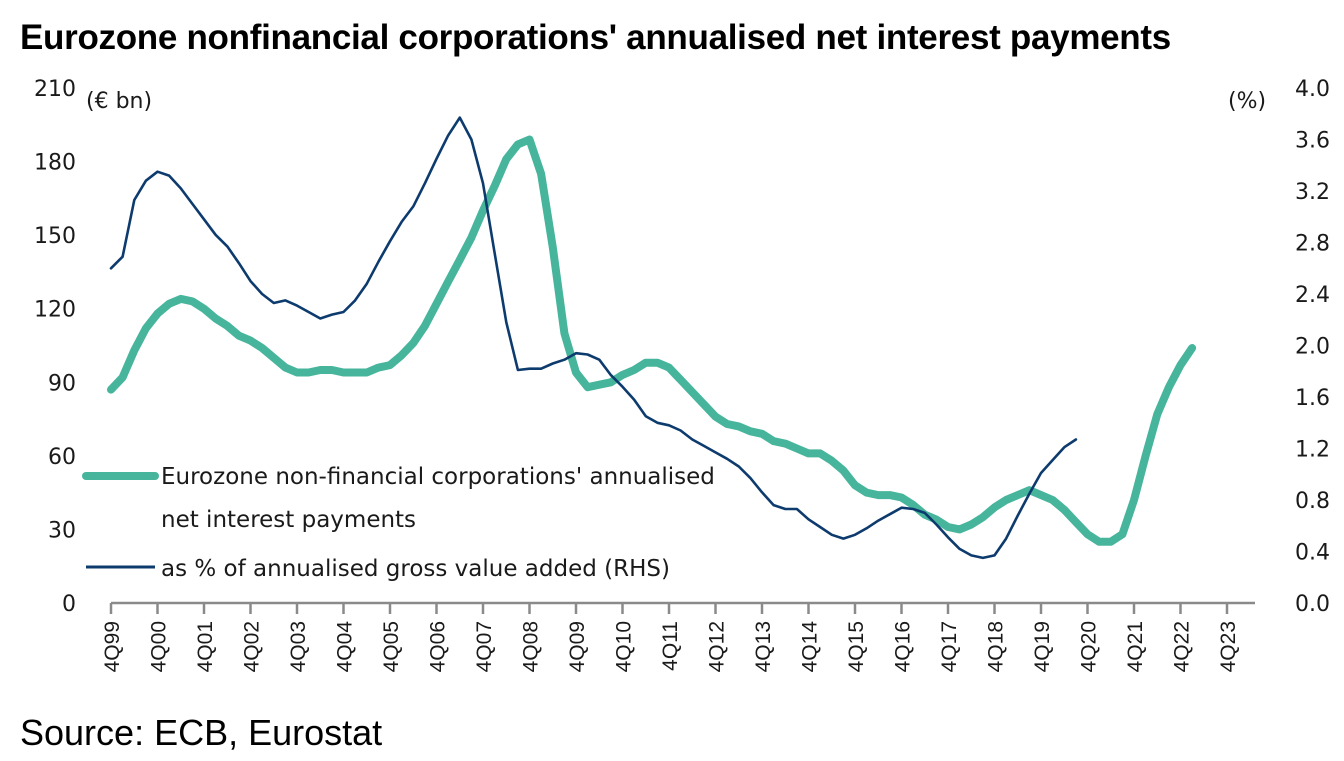 This screenshot has width=1344, height=761. What do you see at coordinates (903, 646) in the screenshot?
I see `x-tick-label: 4Q16` at bounding box center [903, 646].